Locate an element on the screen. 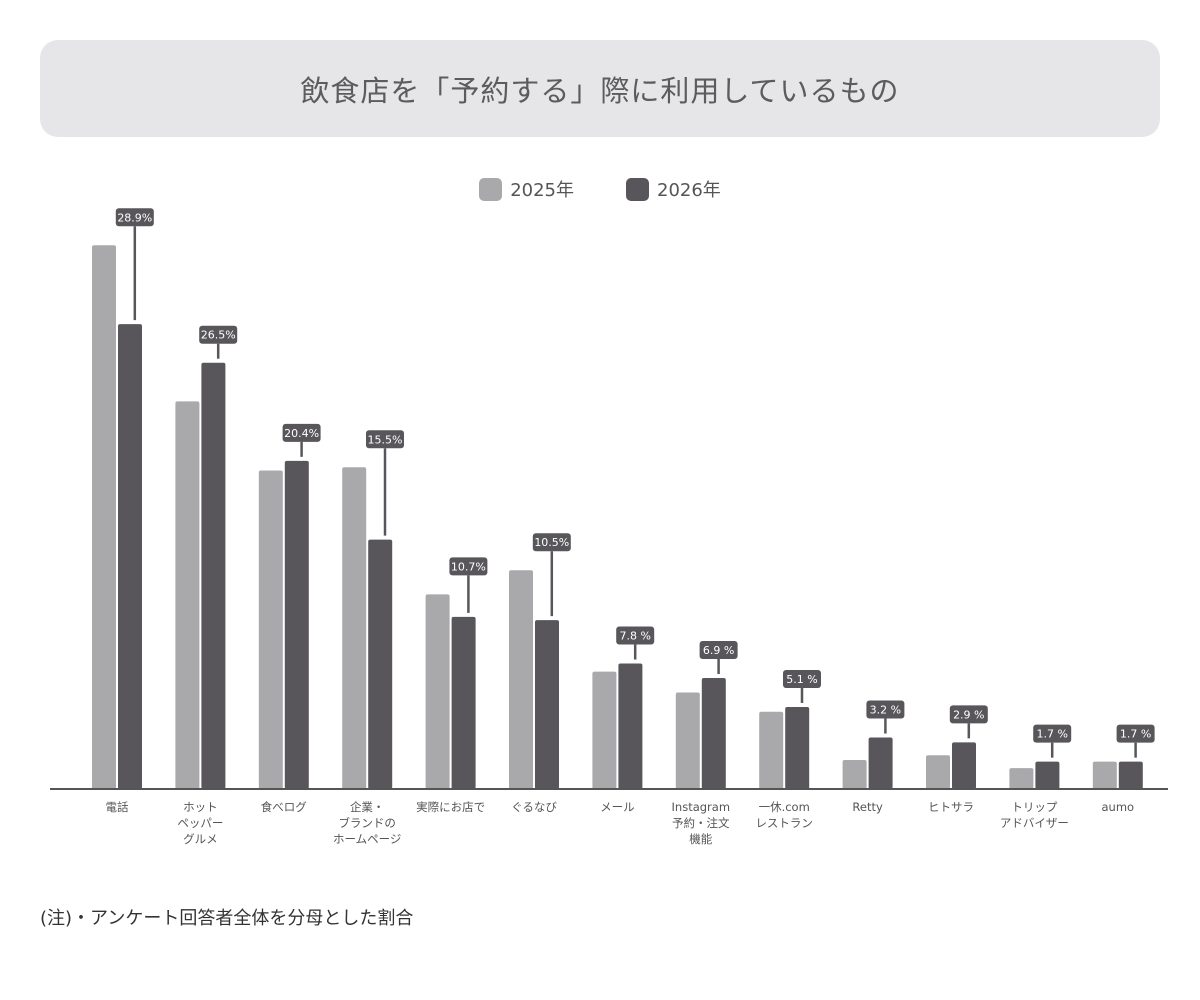  legend: 2025年 2026年 is located at coordinates (600, 189).